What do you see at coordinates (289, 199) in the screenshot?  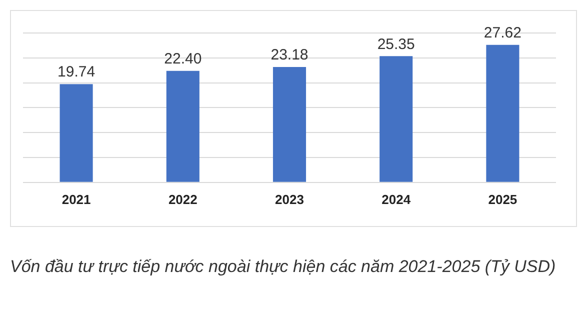 I see `x-tick-label: 2023` at bounding box center [289, 199].